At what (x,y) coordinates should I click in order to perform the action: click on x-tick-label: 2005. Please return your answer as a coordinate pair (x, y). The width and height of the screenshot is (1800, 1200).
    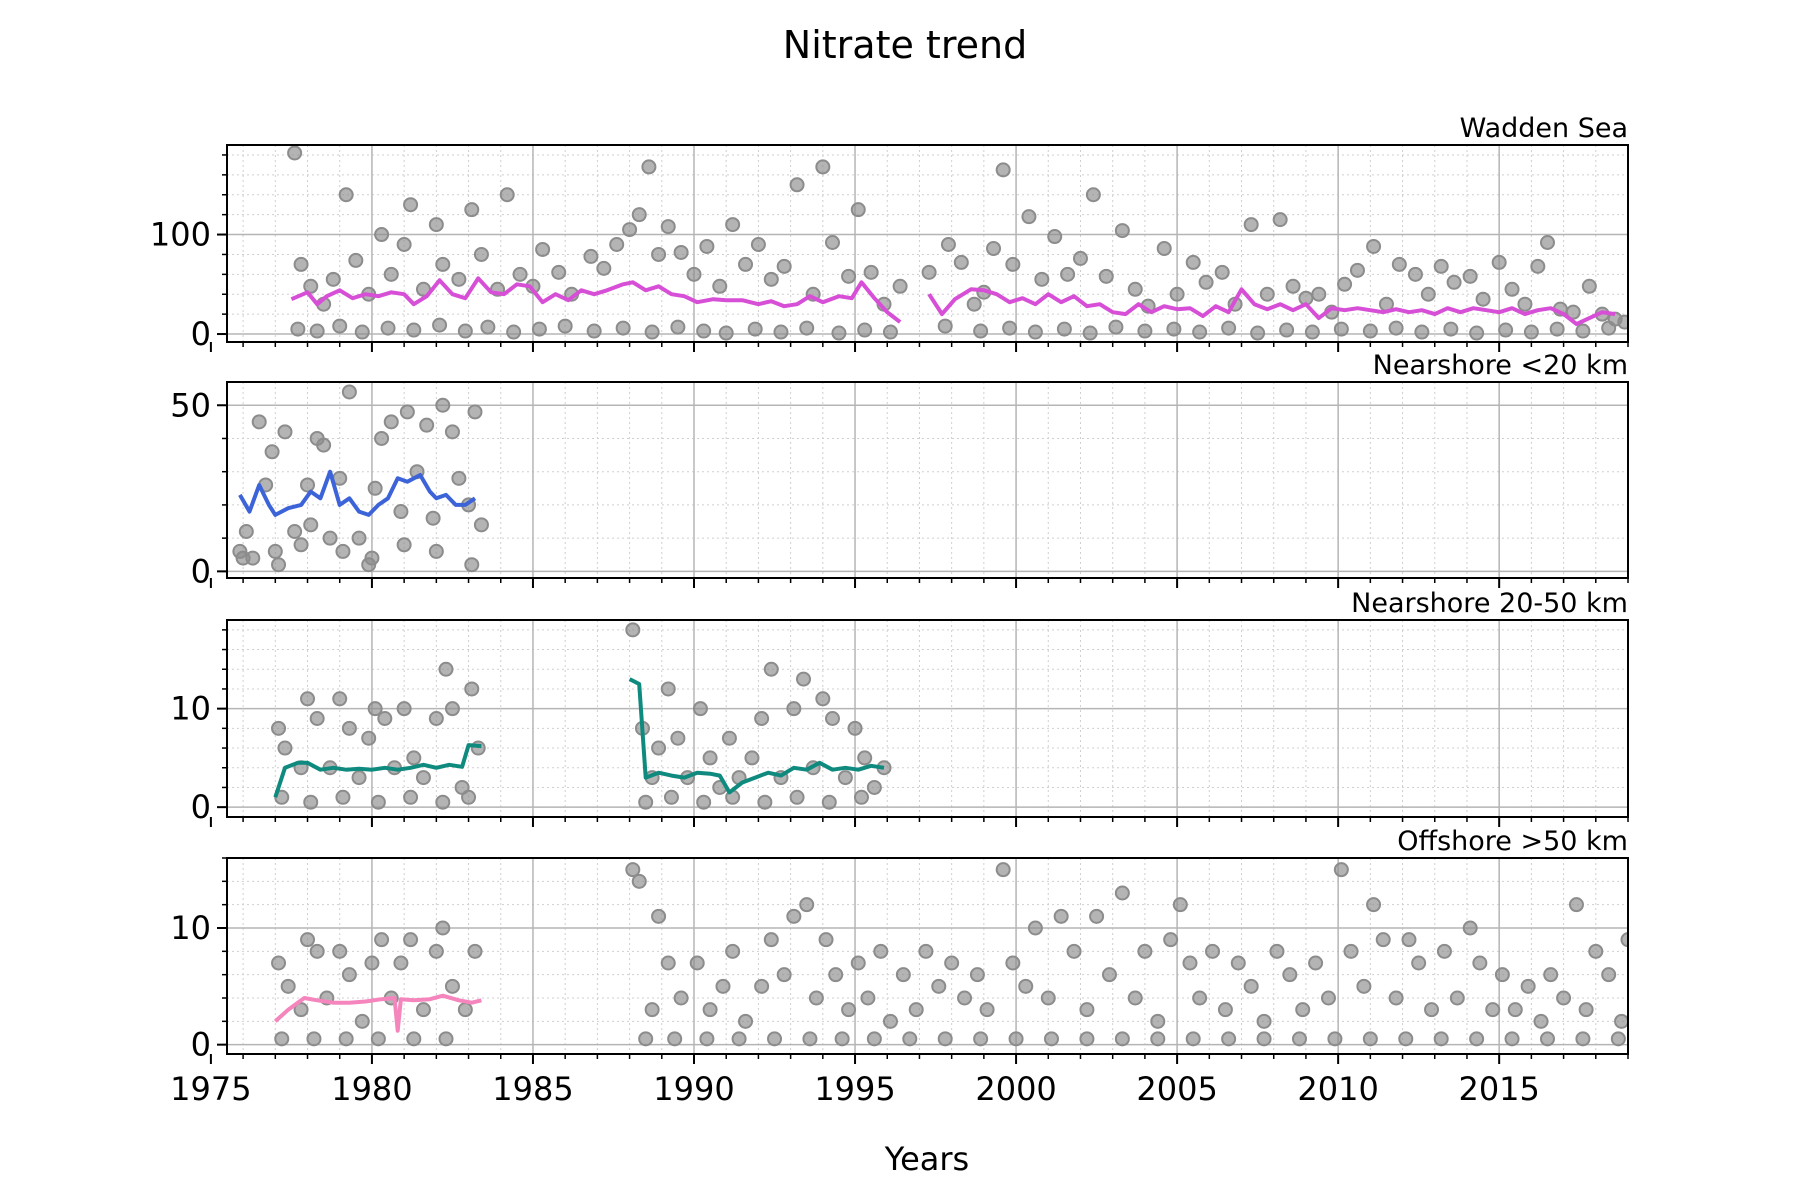
    Looking at the image, I should click on (1176, 1089).